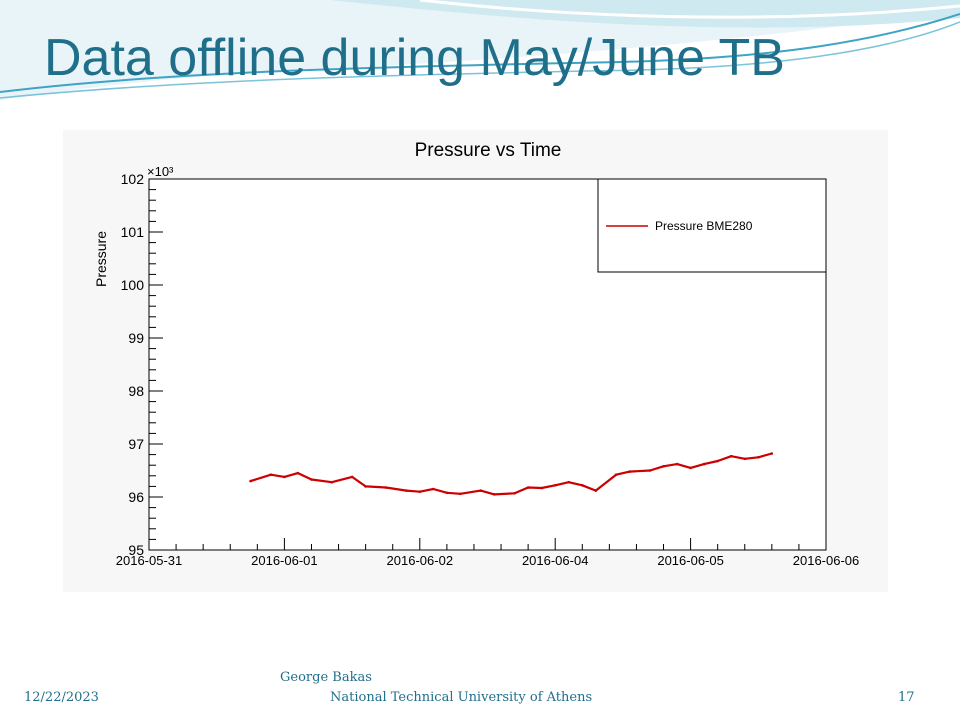 Image resolution: width=960 pixels, height=720 pixels. Describe the element at coordinates (136, 444) in the screenshot. I see `y-tick-label: 97` at that location.